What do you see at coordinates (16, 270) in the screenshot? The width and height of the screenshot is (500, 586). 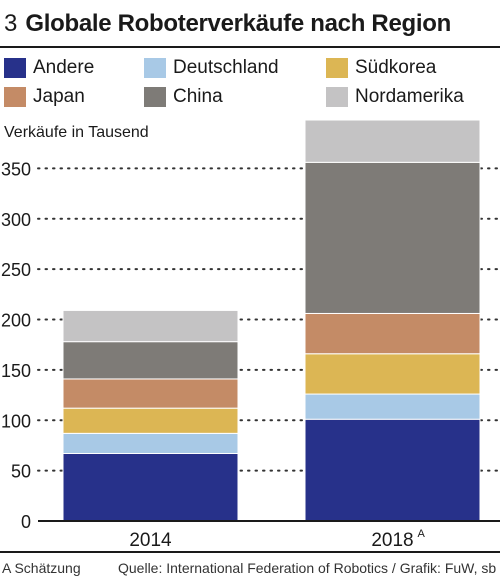 I see `y-tick-label: 250` at bounding box center [16, 270].